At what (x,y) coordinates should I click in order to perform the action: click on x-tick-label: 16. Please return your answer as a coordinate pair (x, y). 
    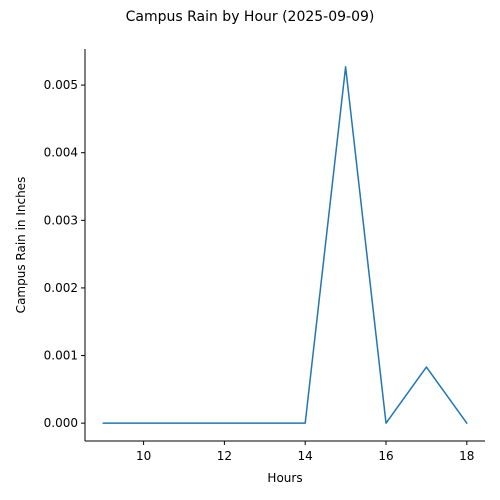
    Looking at the image, I should click on (385, 456).